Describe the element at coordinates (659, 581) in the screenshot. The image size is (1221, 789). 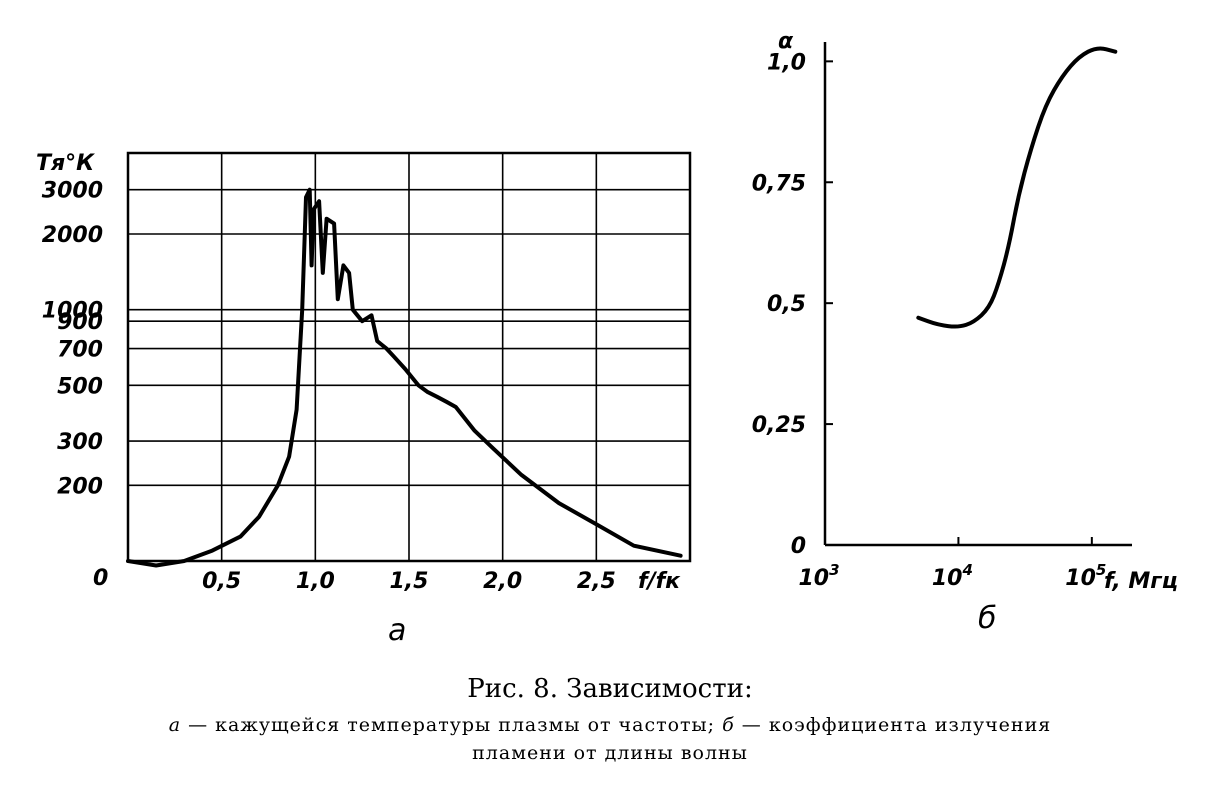
I see `panel-a-x-label: f/fк` at that location.